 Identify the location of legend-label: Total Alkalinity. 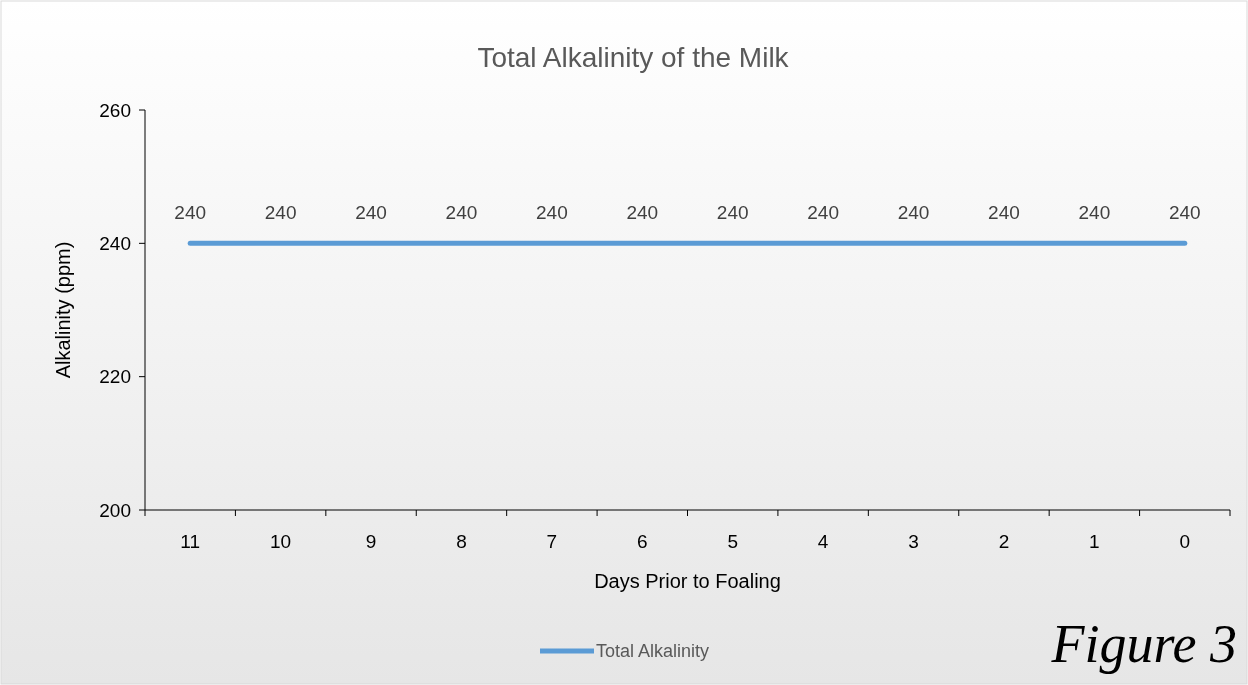
(653, 651).